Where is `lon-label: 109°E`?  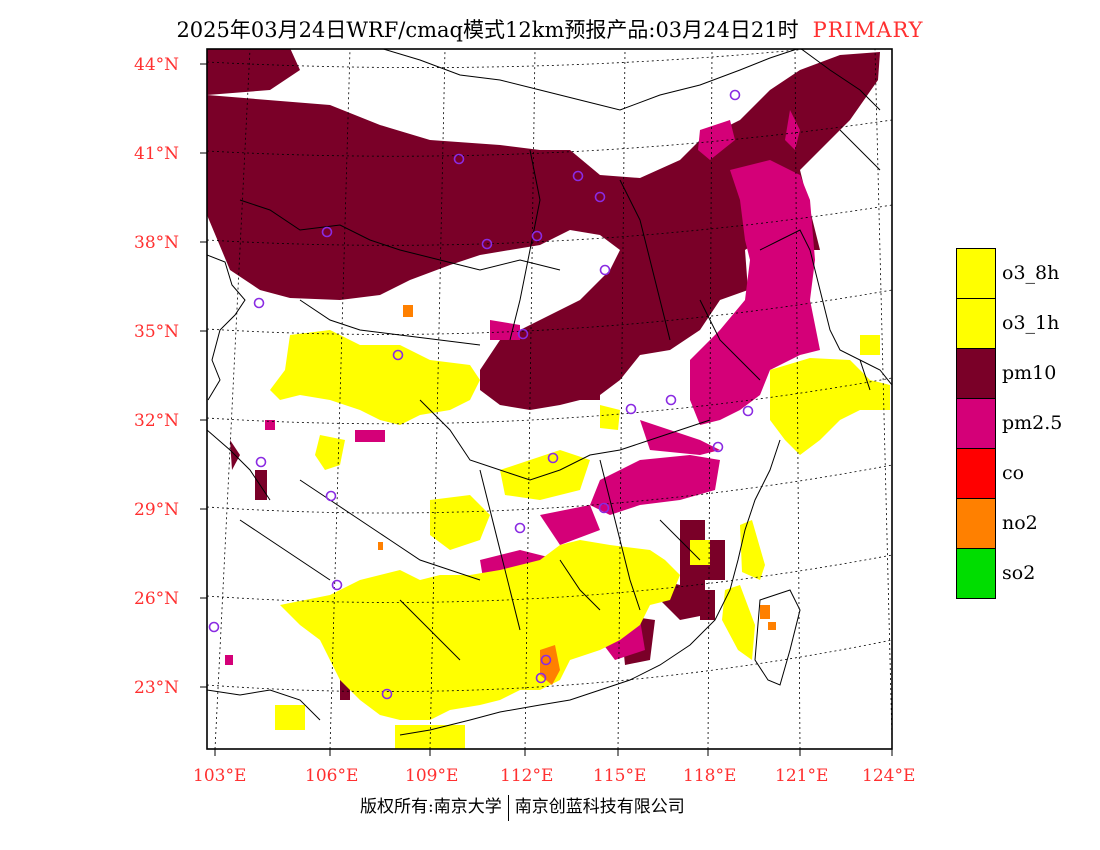 lon-label: 109°E is located at coordinates (432, 776).